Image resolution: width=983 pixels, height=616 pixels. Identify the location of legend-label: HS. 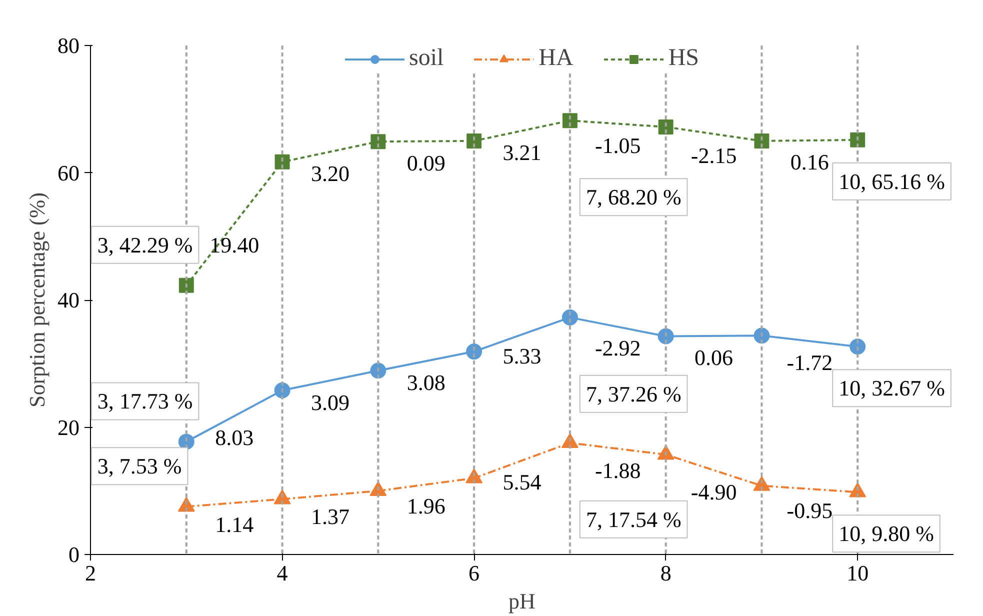
(684, 58).